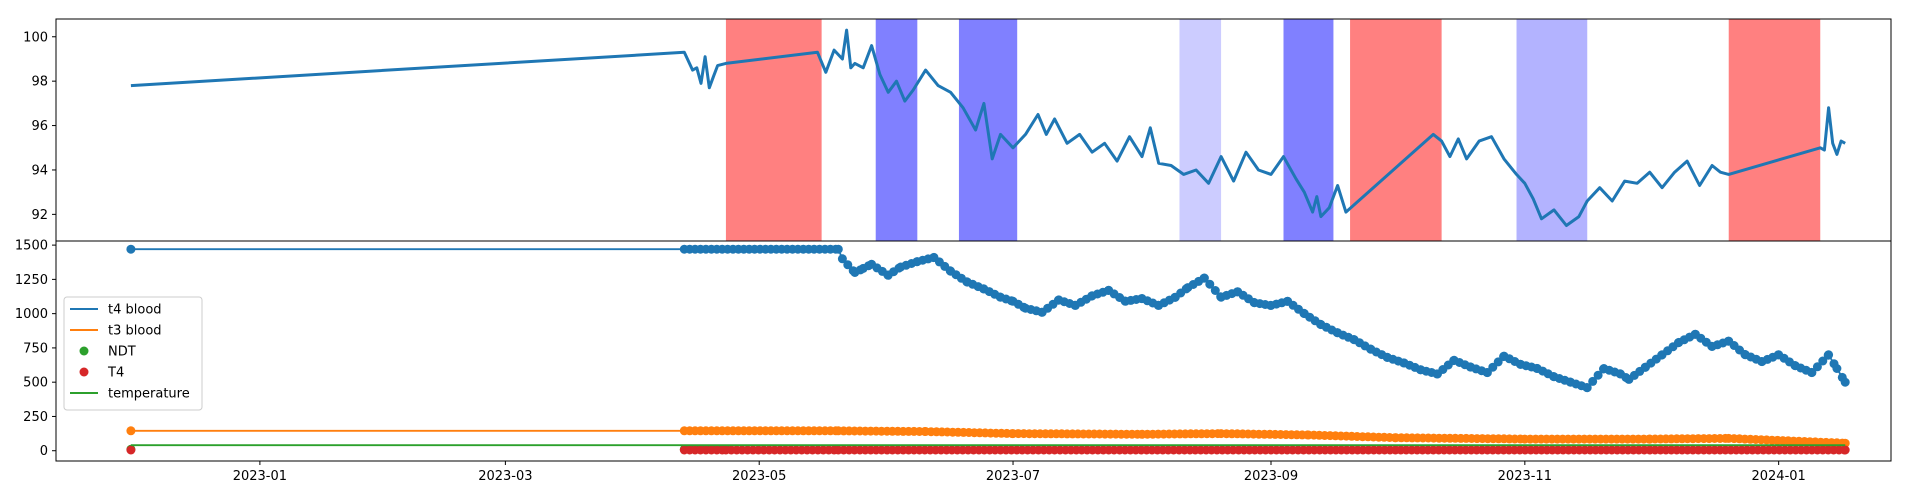 The width and height of the screenshot is (1910, 480). Describe the element at coordinates (260, 474) in the screenshot. I see `xtick-label: 2023-01` at that location.